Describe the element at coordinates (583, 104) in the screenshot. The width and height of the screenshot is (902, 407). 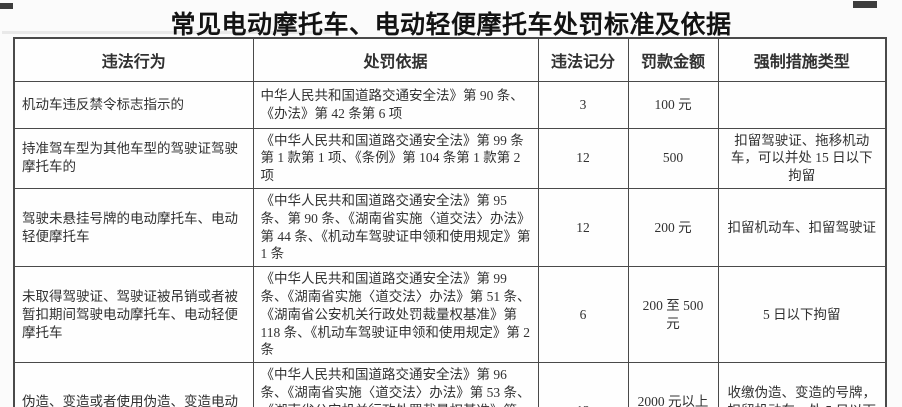
I see `cell-points: 3` at that location.